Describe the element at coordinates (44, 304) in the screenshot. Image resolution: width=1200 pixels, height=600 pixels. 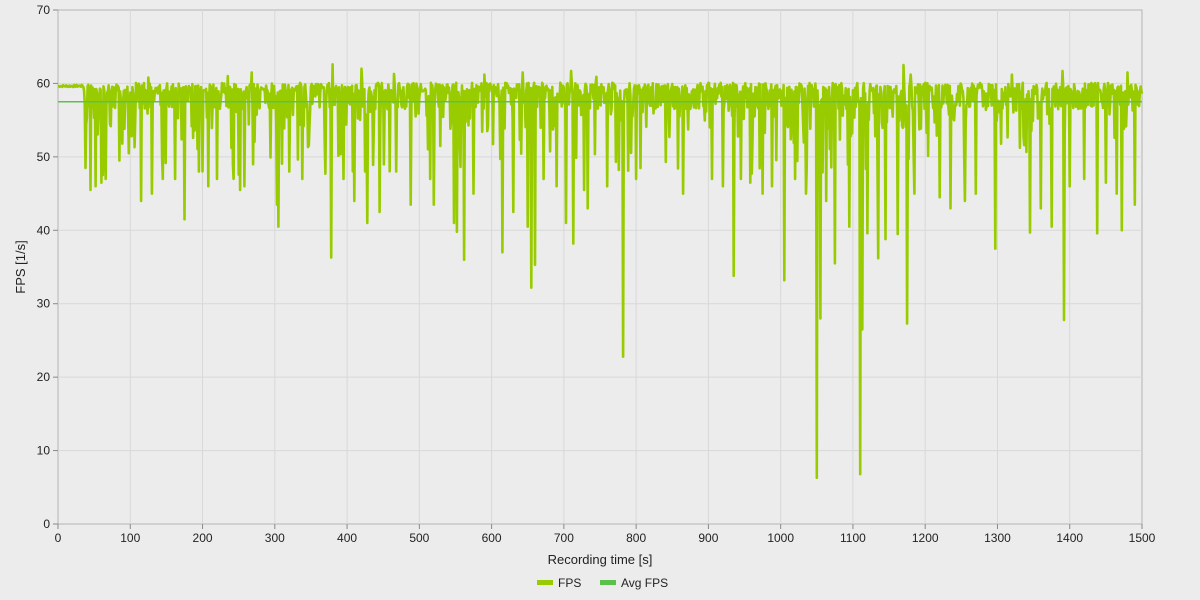
I see `y-tick-label: 30` at that location.